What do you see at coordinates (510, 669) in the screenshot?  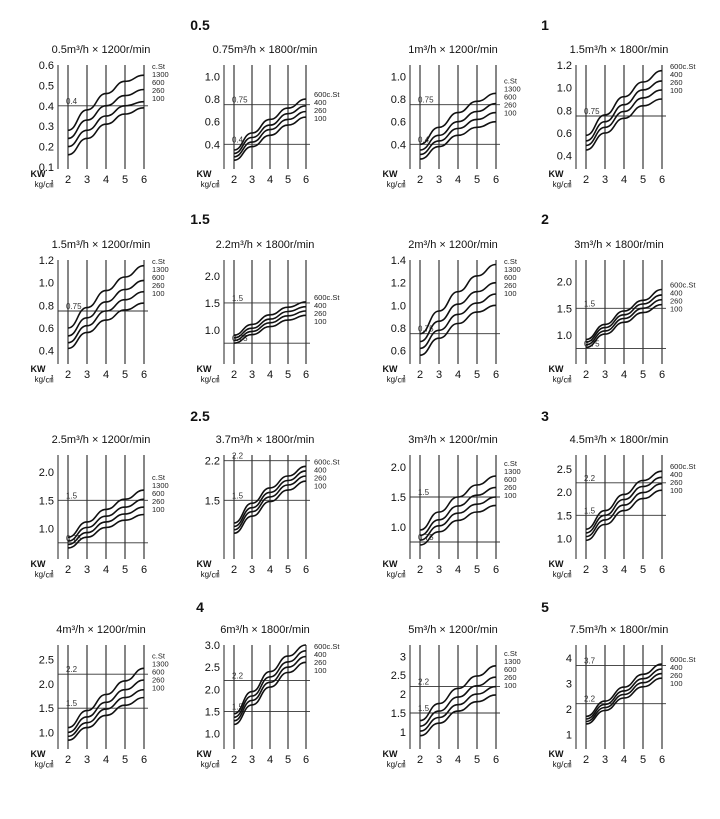 I see `series-label: 600` at bounding box center [510, 669].